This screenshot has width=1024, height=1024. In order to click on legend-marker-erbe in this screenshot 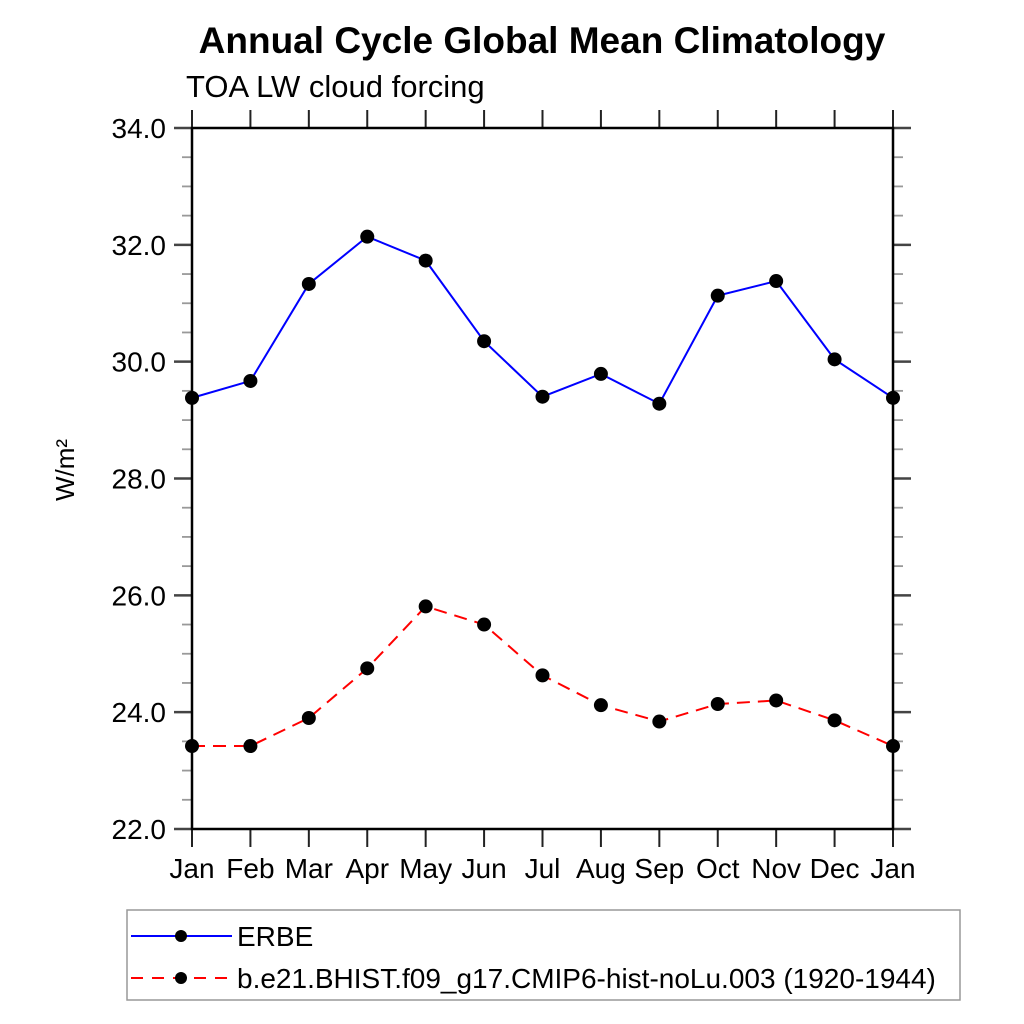, I will do `click(181, 936)`.